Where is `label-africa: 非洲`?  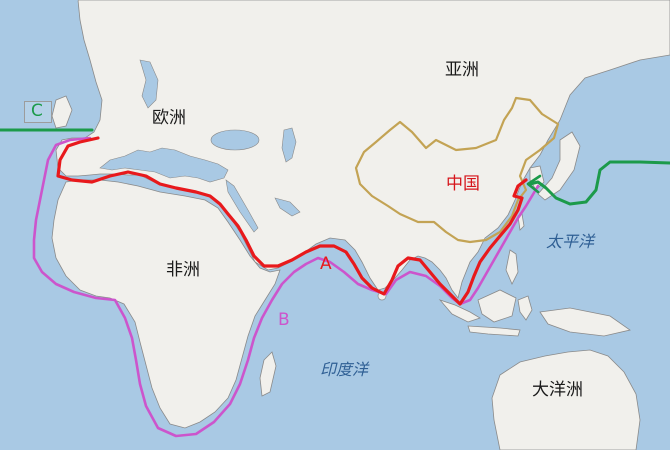 label-africa: 非洲 is located at coordinates (183, 270).